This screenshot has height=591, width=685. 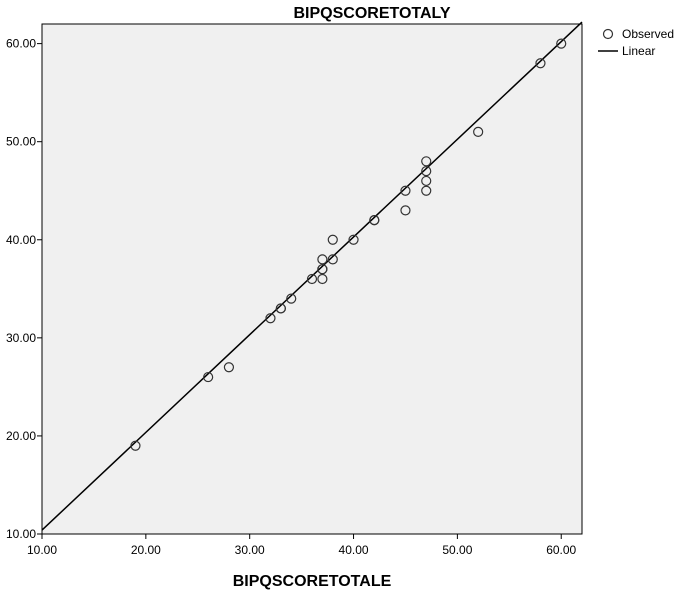 What do you see at coordinates (608, 34) in the screenshot?
I see `legend-observed-marker` at bounding box center [608, 34].